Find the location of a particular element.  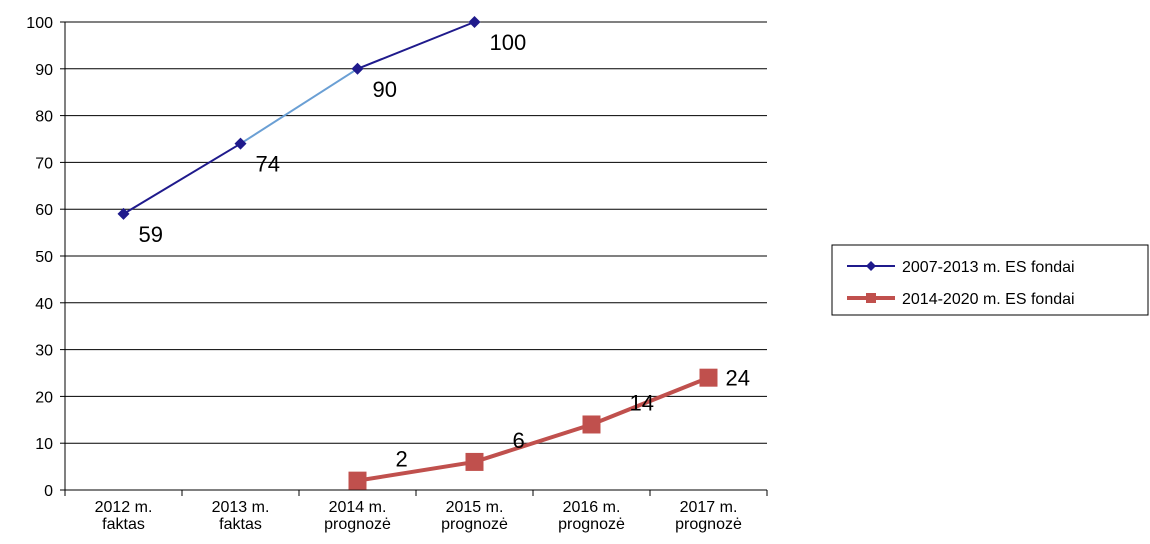

y-tick-label: 100 is located at coordinates (39, 23).